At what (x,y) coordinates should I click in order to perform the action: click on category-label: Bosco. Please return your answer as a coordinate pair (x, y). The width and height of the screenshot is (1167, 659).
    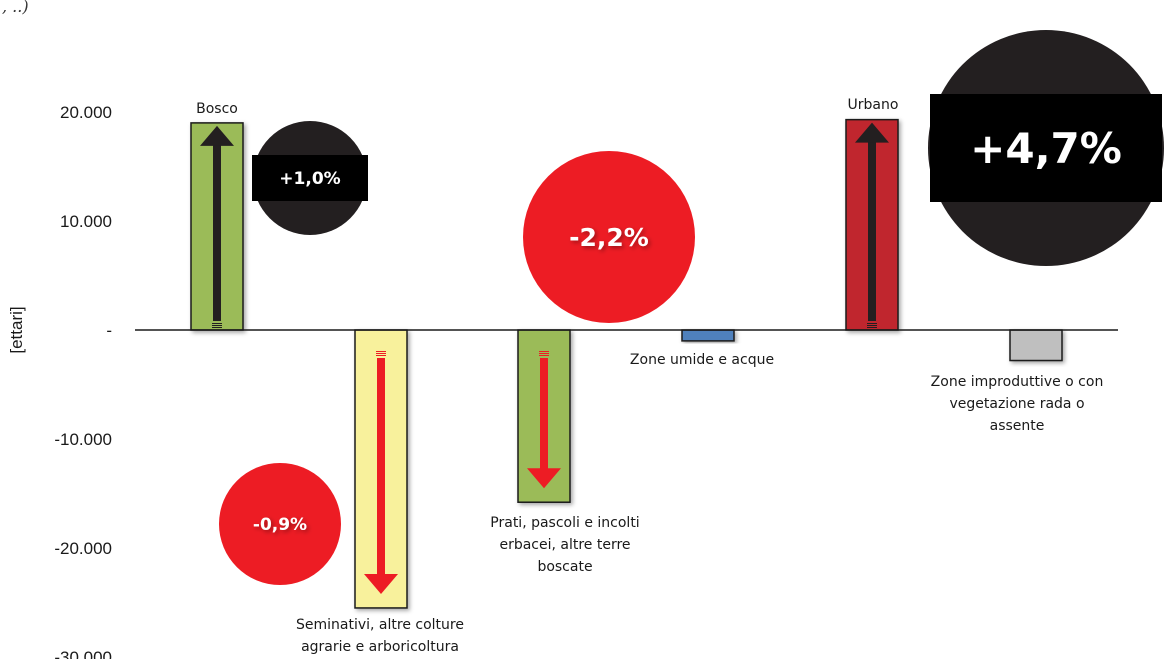
    Looking at the image, I should click on (217, 109).